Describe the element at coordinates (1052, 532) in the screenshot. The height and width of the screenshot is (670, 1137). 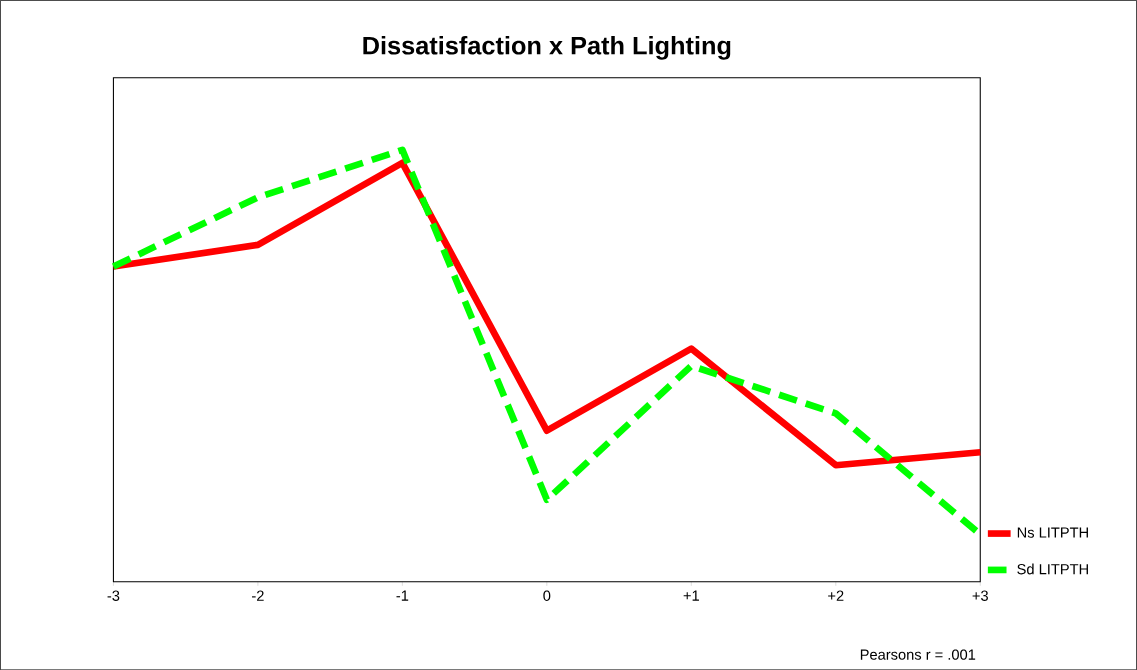
I see `legend-label: Ns LITPTH` at that location.